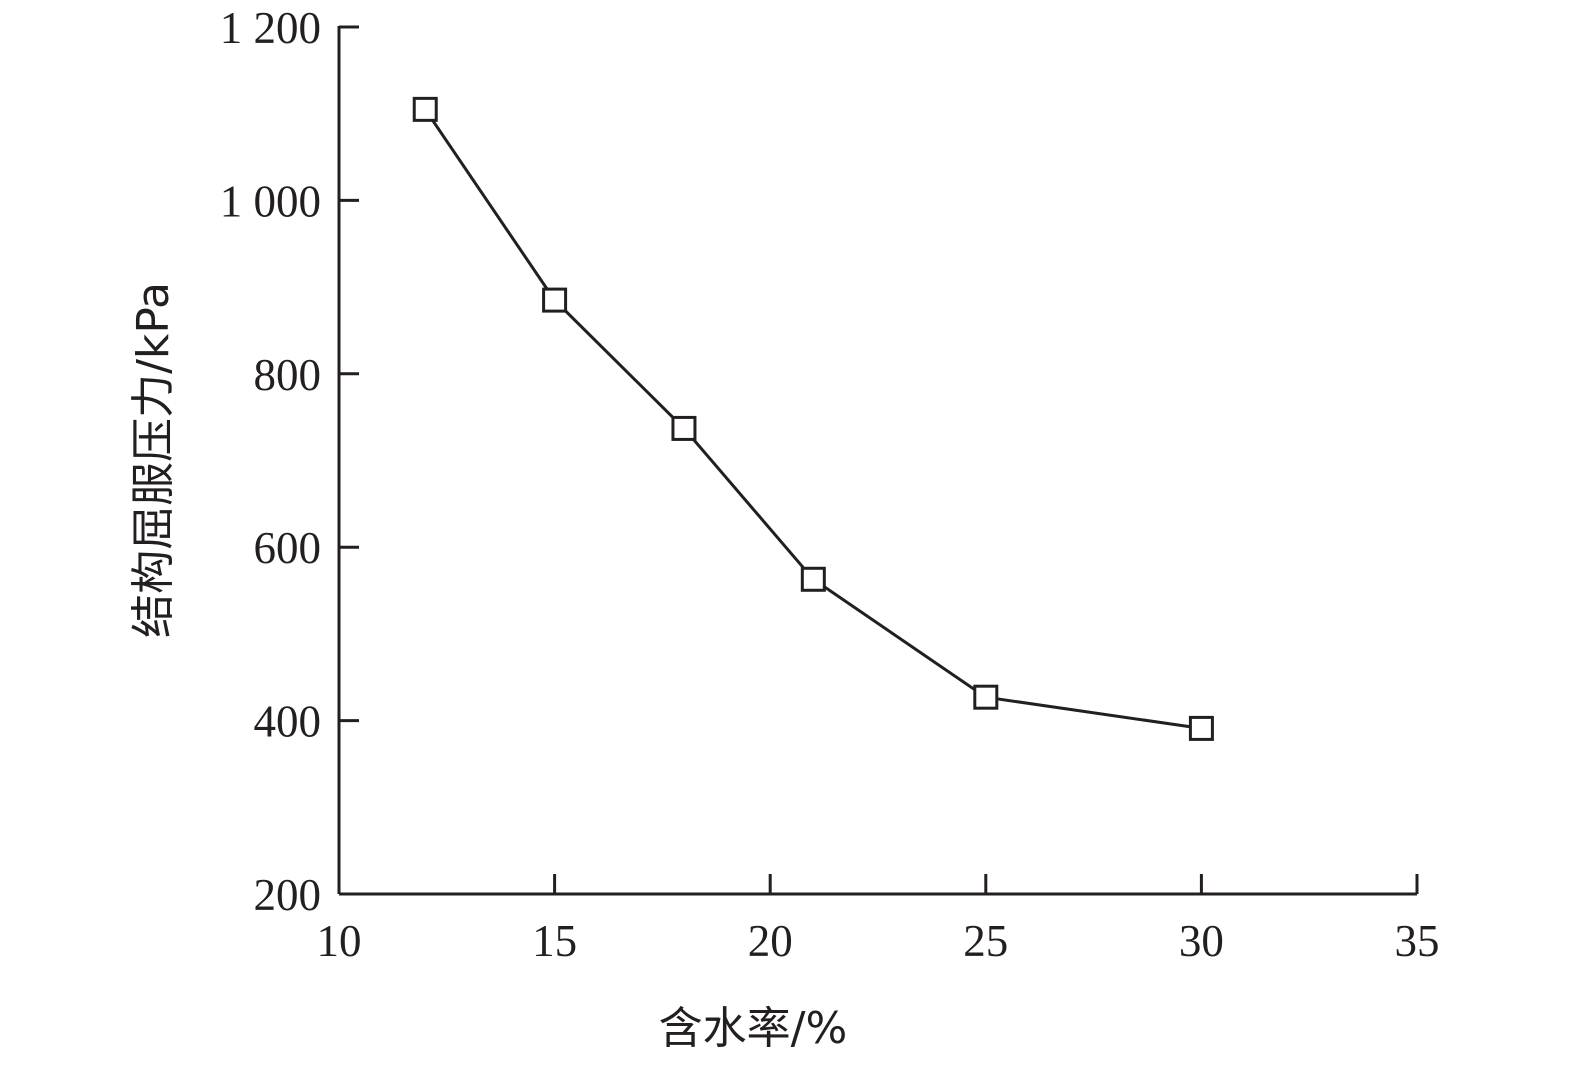  I want to click on y-tick-label: 1 000, so click(270, 201).